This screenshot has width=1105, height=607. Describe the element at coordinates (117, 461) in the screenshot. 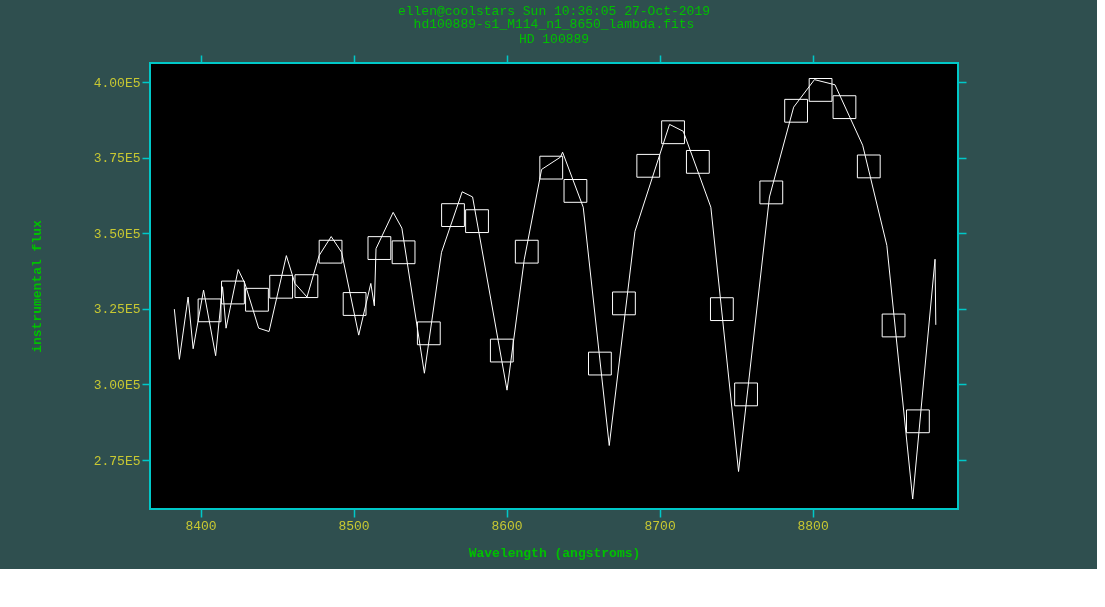

I see `y-tick-label: 2.75E5` at that location.